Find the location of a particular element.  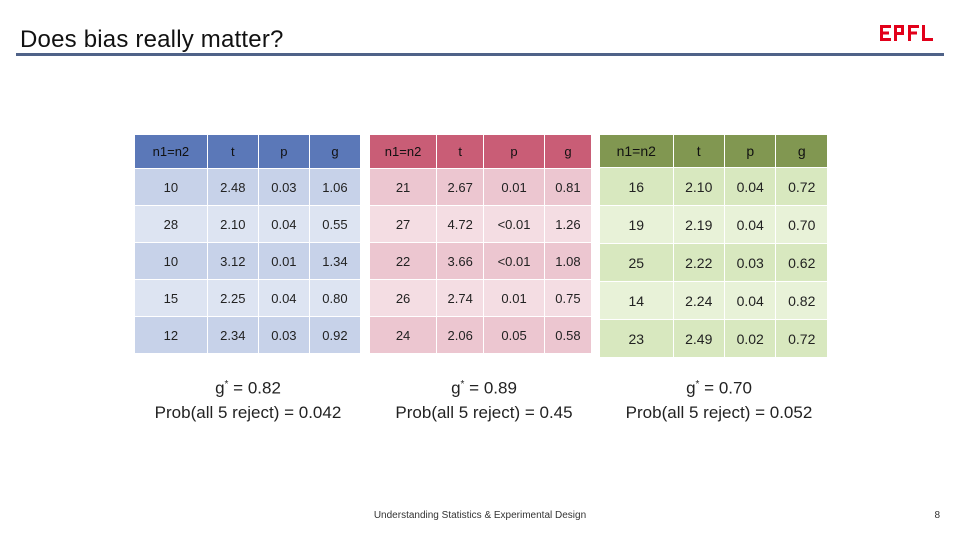

table-row: 23 2.49 0.02 0.72 is located at coordinates (714, 339).